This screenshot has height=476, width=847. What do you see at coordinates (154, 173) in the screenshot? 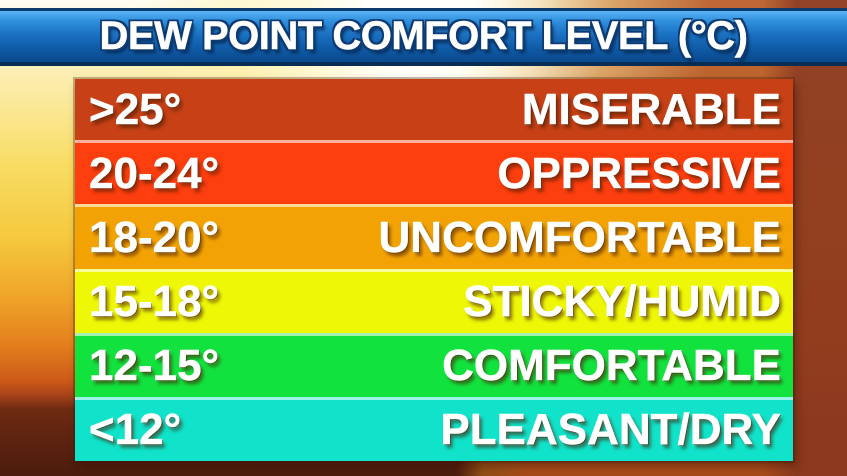
I see `dew-point-range: 20-24°` at bounding box center [154, 173].